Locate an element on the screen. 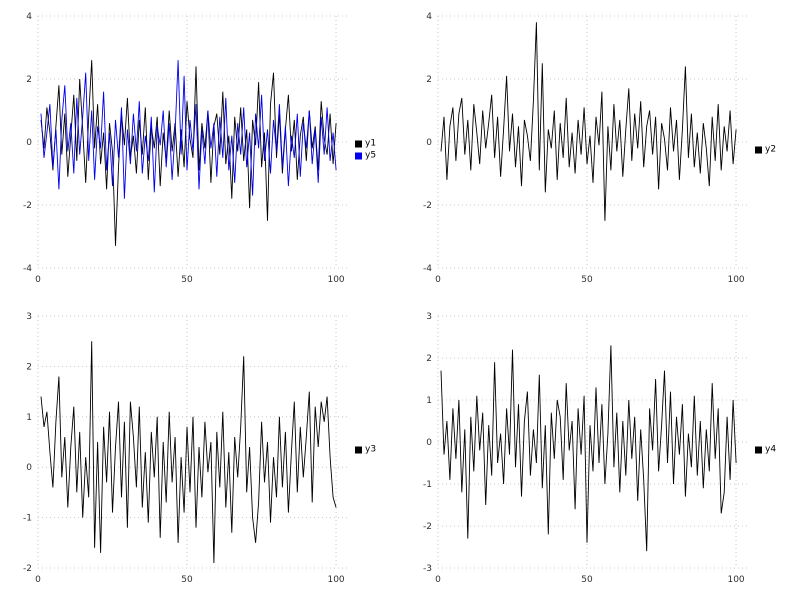  legend-item: y2 is located at coordinates (766, 149).